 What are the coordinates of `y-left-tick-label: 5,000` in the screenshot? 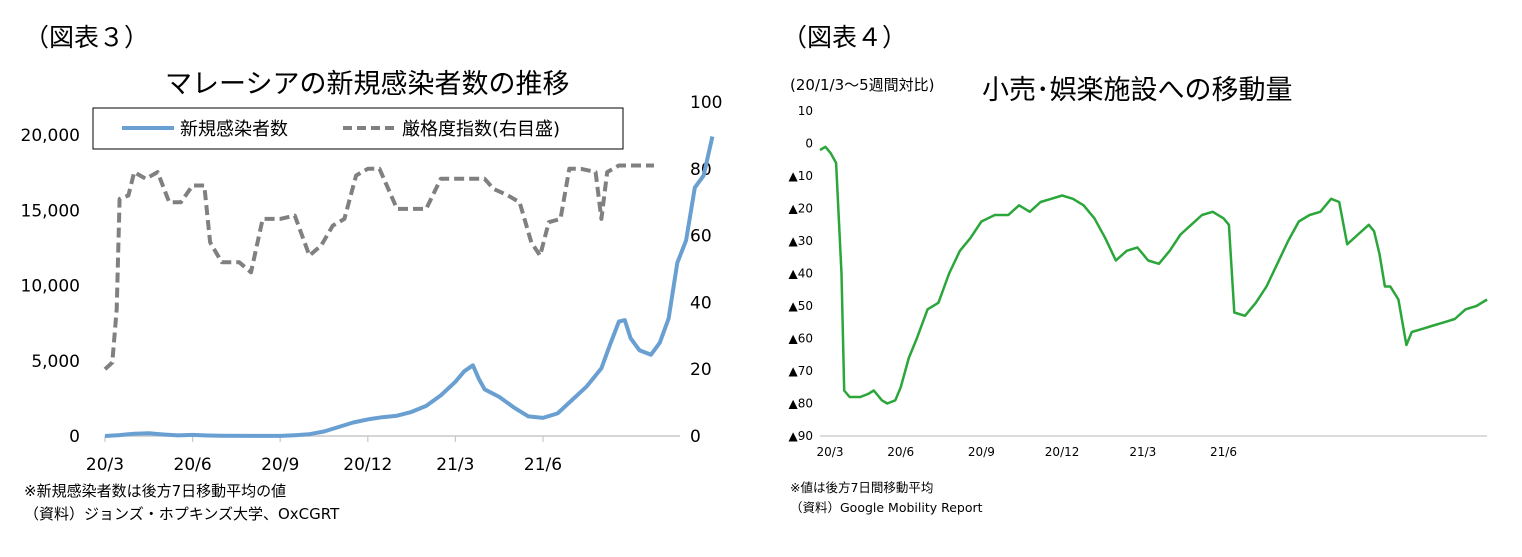 It's located at (55, 362).